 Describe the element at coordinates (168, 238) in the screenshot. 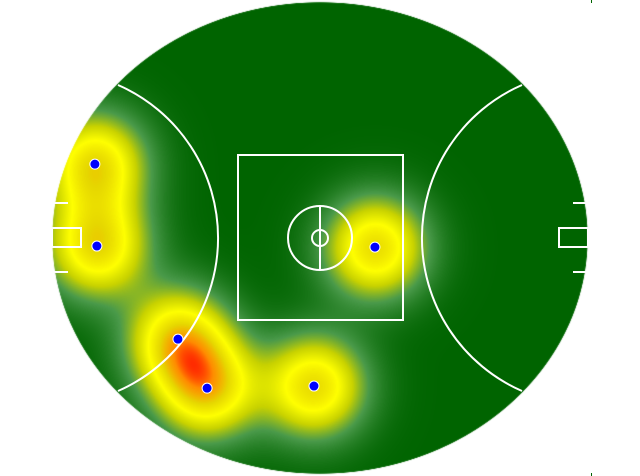

I see `left-50m-arc` at that location.